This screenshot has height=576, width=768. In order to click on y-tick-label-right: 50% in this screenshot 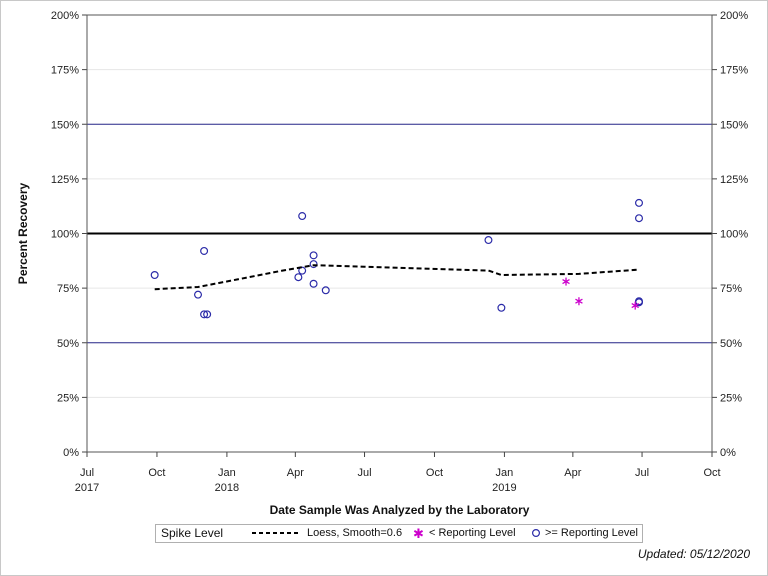, I will do `click(731, 344)`.